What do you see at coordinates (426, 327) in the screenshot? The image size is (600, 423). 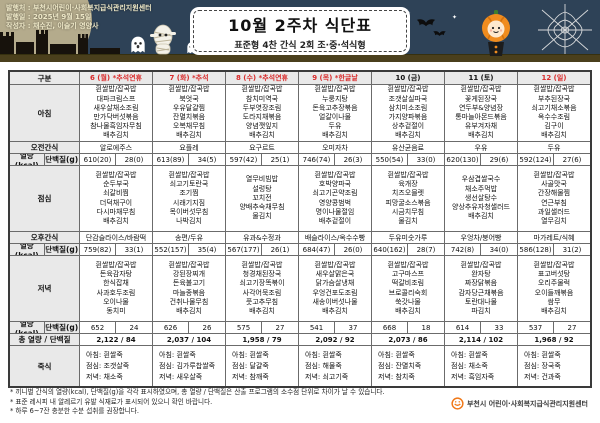 I see `protein-value: 18` at bounding box center [426, 327].